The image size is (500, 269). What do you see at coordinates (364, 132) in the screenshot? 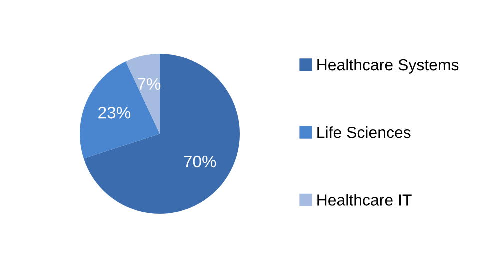
I see `legend-label: Life Sciences` at bounding box center [364, 132].